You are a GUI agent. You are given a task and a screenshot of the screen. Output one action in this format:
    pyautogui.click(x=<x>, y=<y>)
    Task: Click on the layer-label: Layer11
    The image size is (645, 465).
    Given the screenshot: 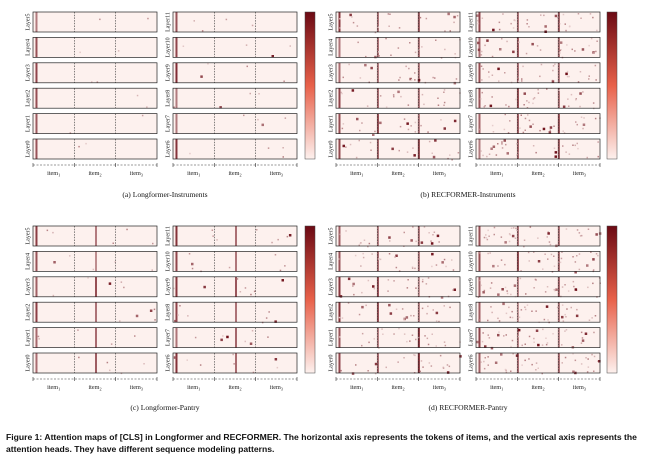 What is the action you would take?
    pyautogui.click(x=472, y=236)
    